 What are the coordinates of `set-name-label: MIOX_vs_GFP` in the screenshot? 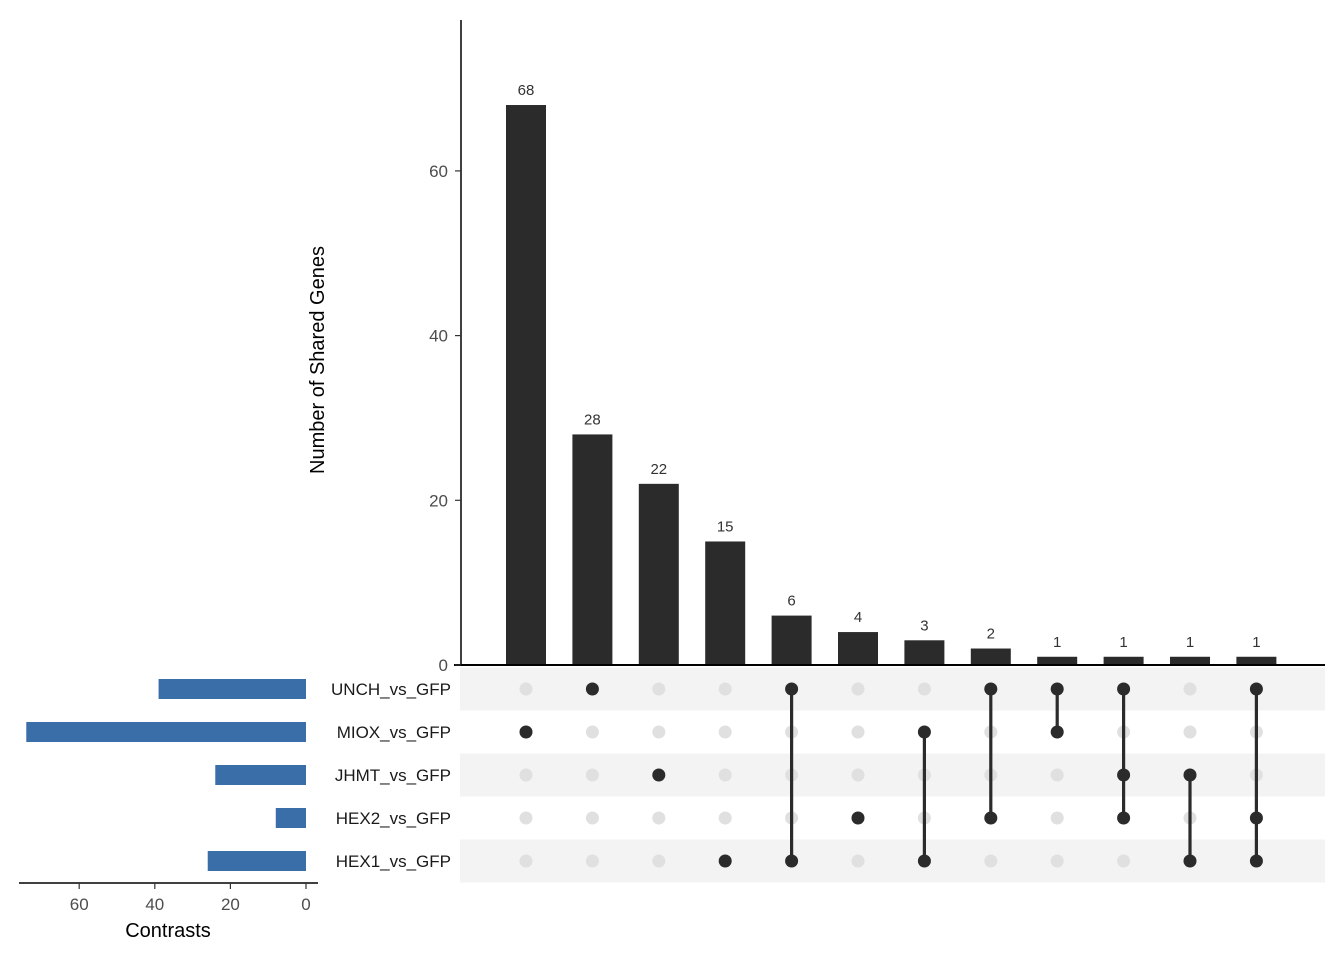 It's located at (394, 732).